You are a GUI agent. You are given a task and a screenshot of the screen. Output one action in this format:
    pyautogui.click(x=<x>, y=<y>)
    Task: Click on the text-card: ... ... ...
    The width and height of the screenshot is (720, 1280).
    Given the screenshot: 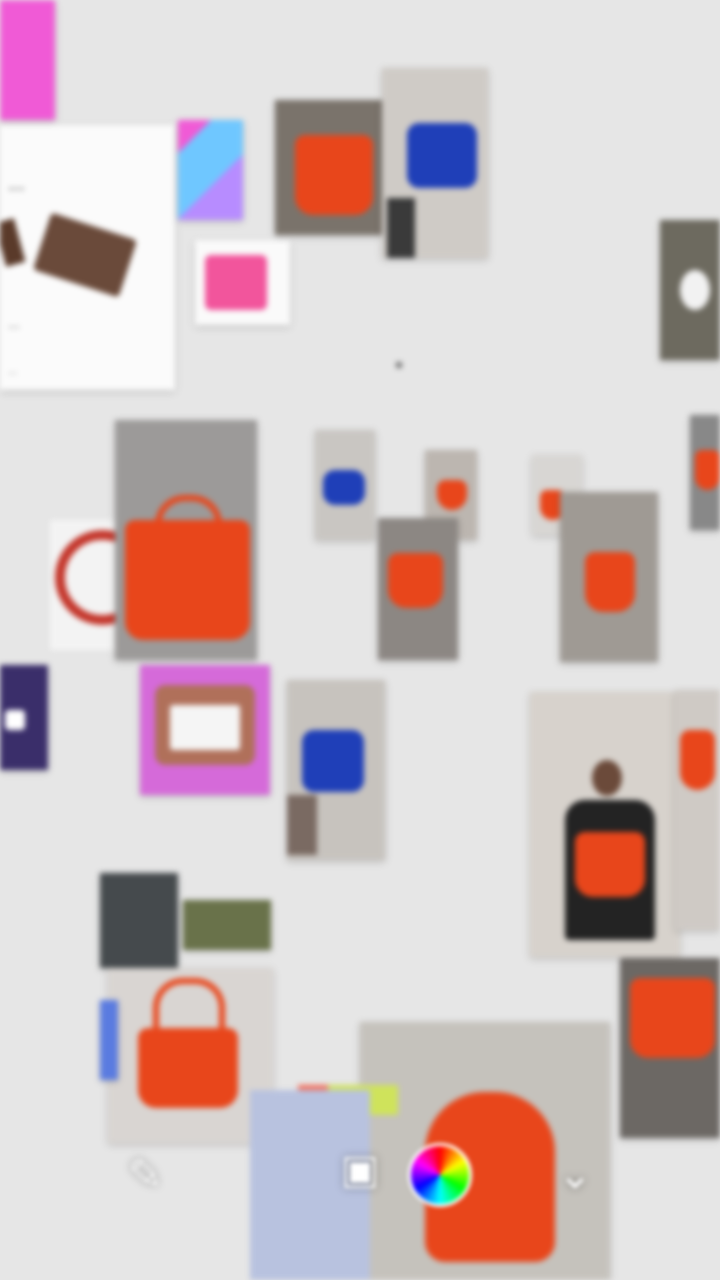 What is the action you would take?
    pyautogui.click(x=87, y=257)
    